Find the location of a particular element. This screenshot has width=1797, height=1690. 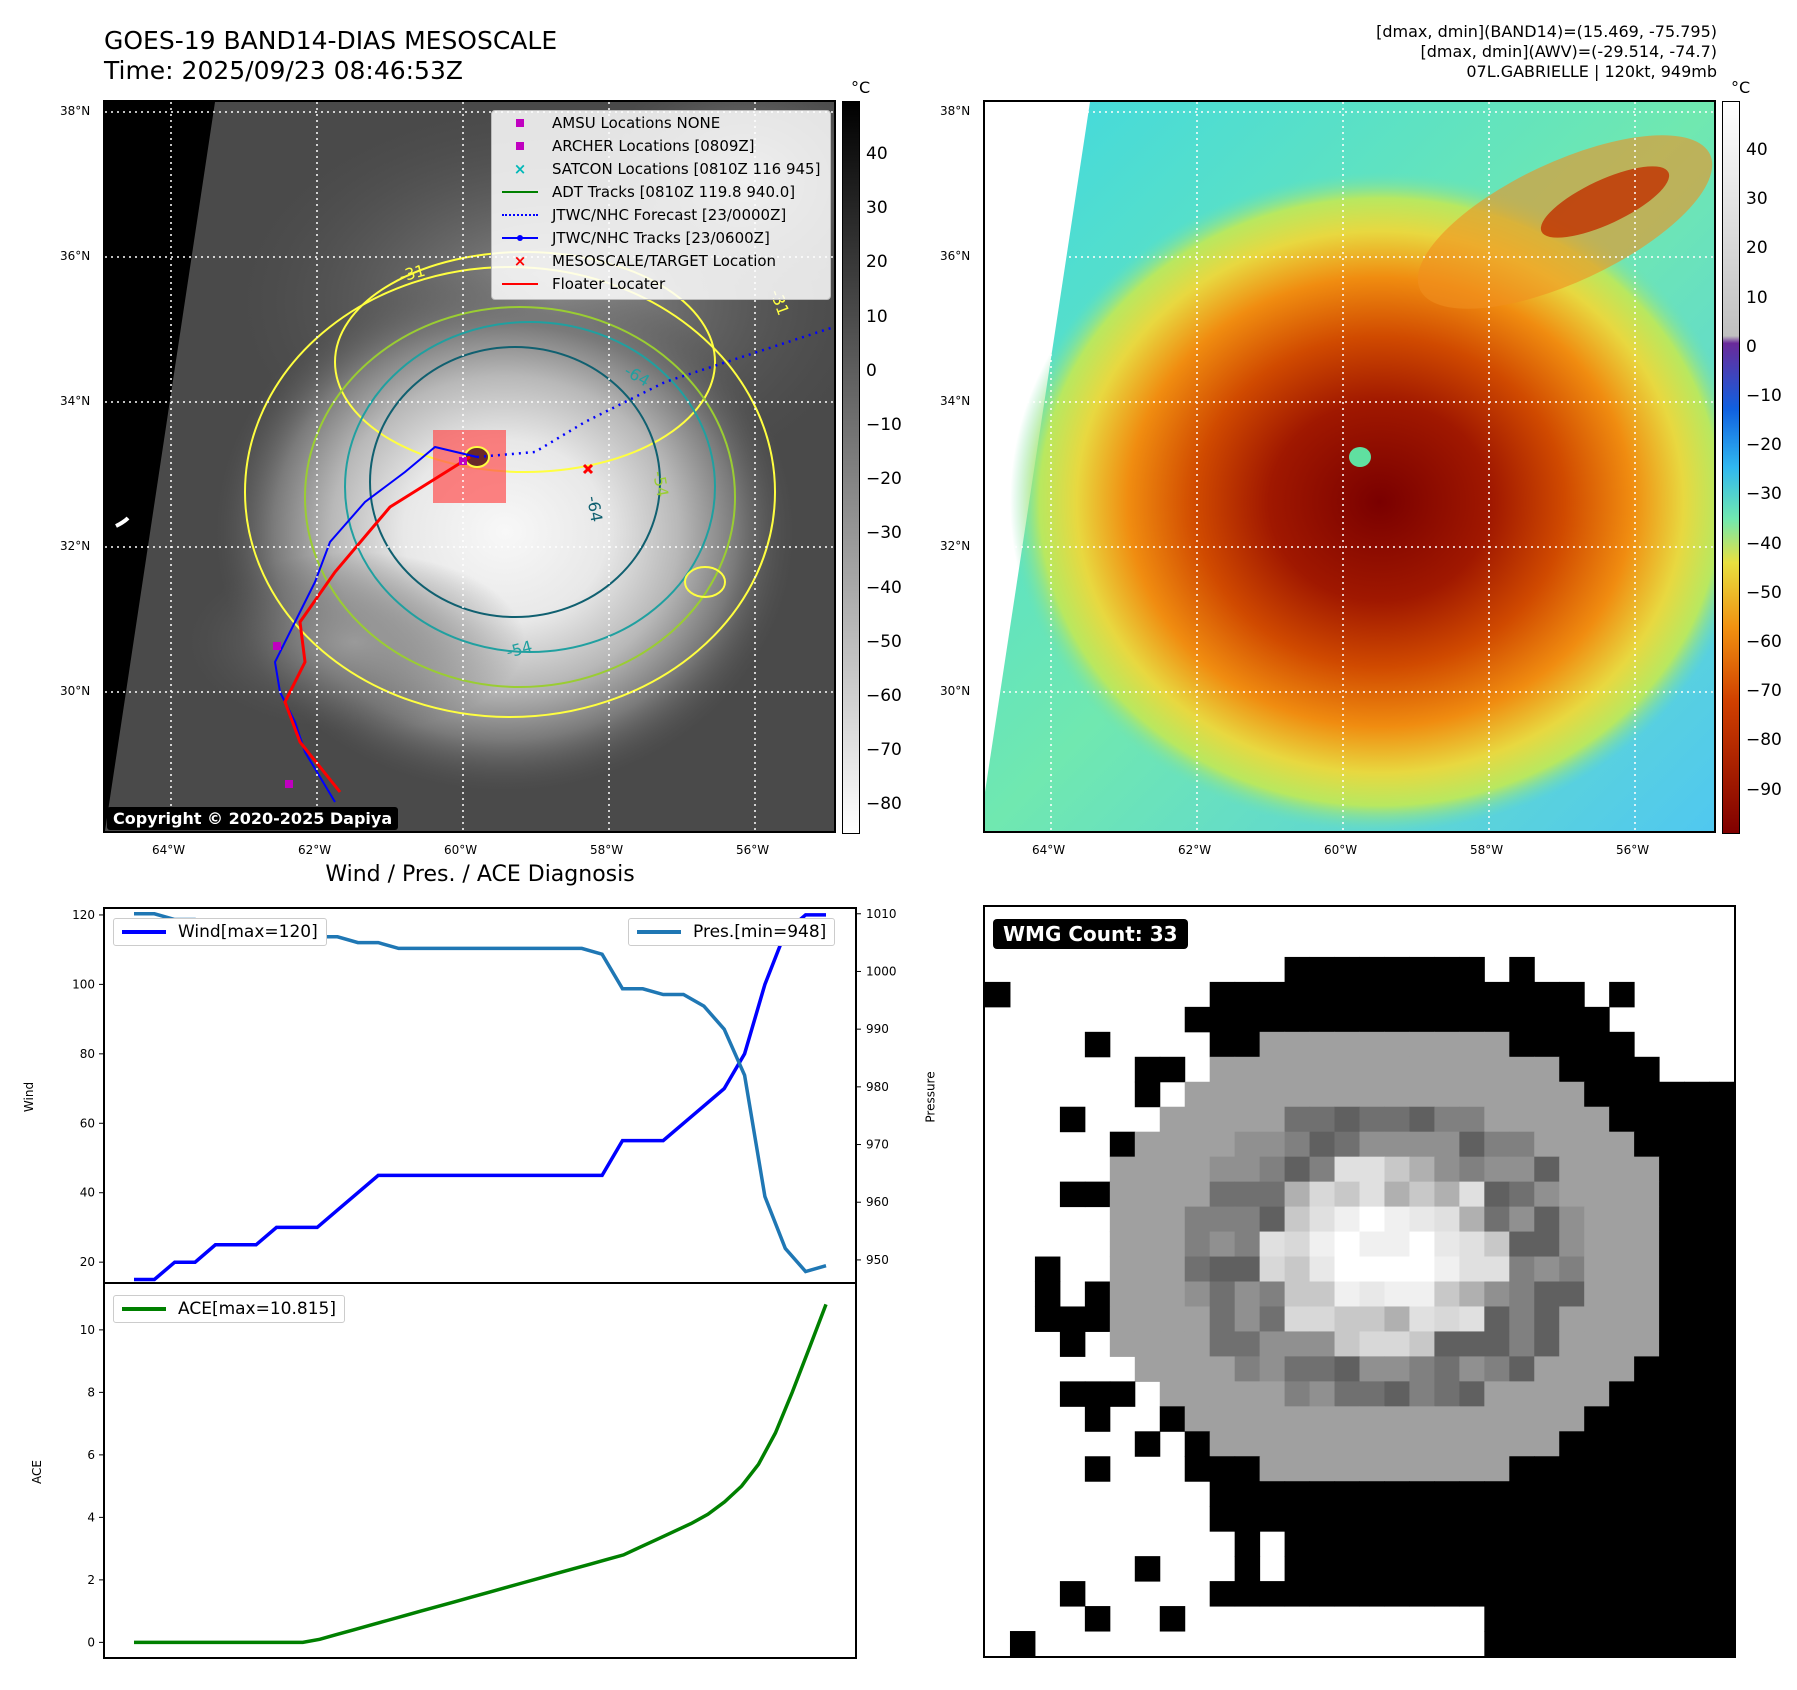

y-tick-label: 80 is located at coordinates (87, 1054).